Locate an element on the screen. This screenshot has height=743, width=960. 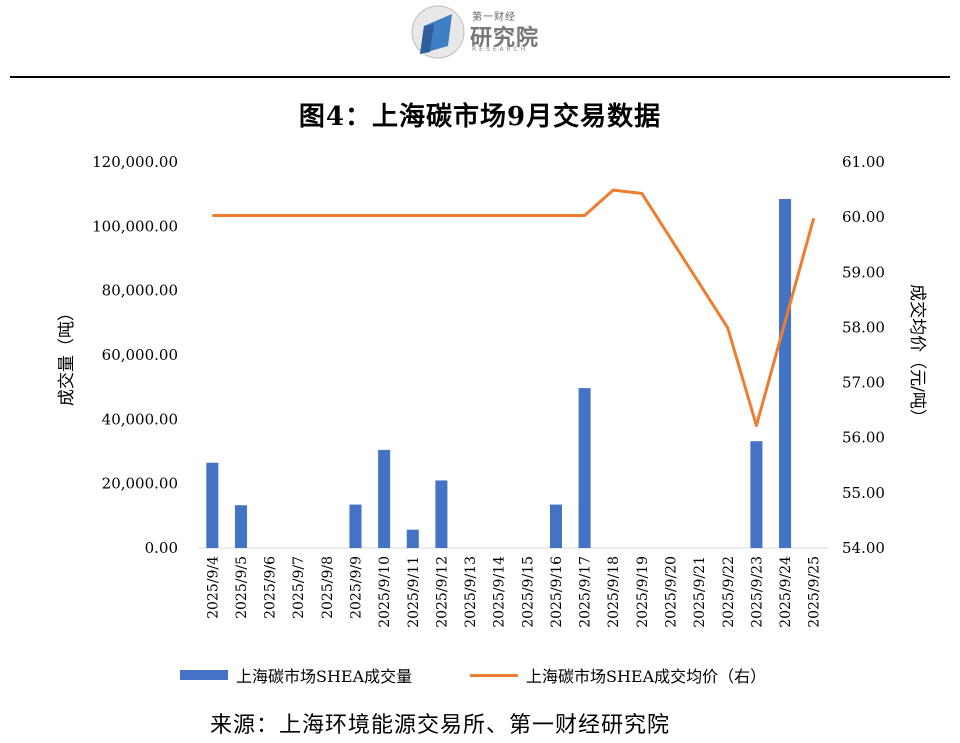
x-tick-label: 2025/9/15 is located at coordinates (528, 592).